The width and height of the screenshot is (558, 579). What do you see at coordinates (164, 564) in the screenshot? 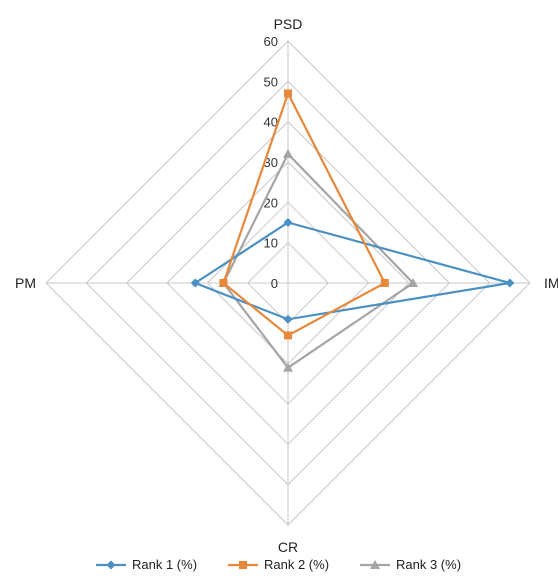
I see `legend-label: Rank 1 (%)` at bounding box center [164, 564].